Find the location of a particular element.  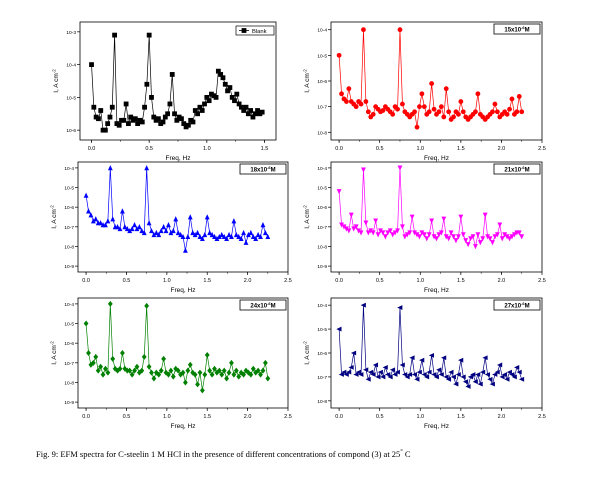

legend-label-unit: M is located at coordinates (273, 307).